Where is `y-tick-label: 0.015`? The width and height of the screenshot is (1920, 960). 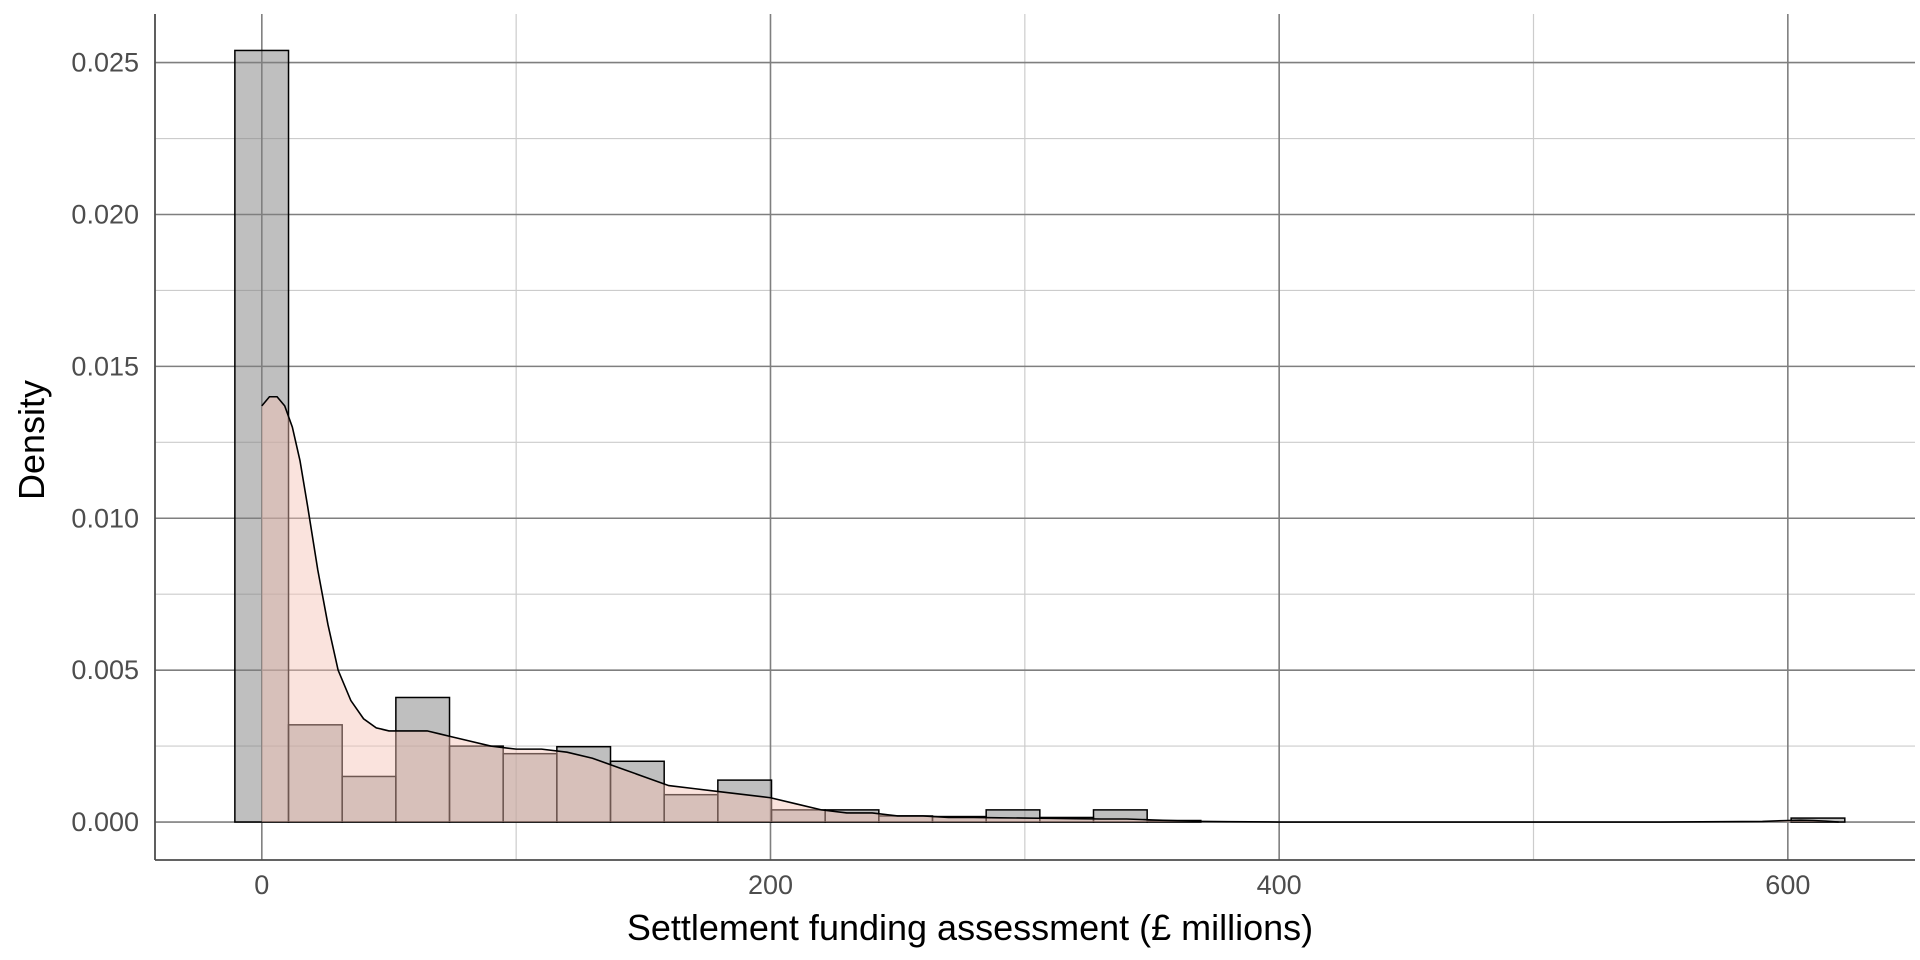 y-tick-label: 0.015 is located at coordinates (105, 366).